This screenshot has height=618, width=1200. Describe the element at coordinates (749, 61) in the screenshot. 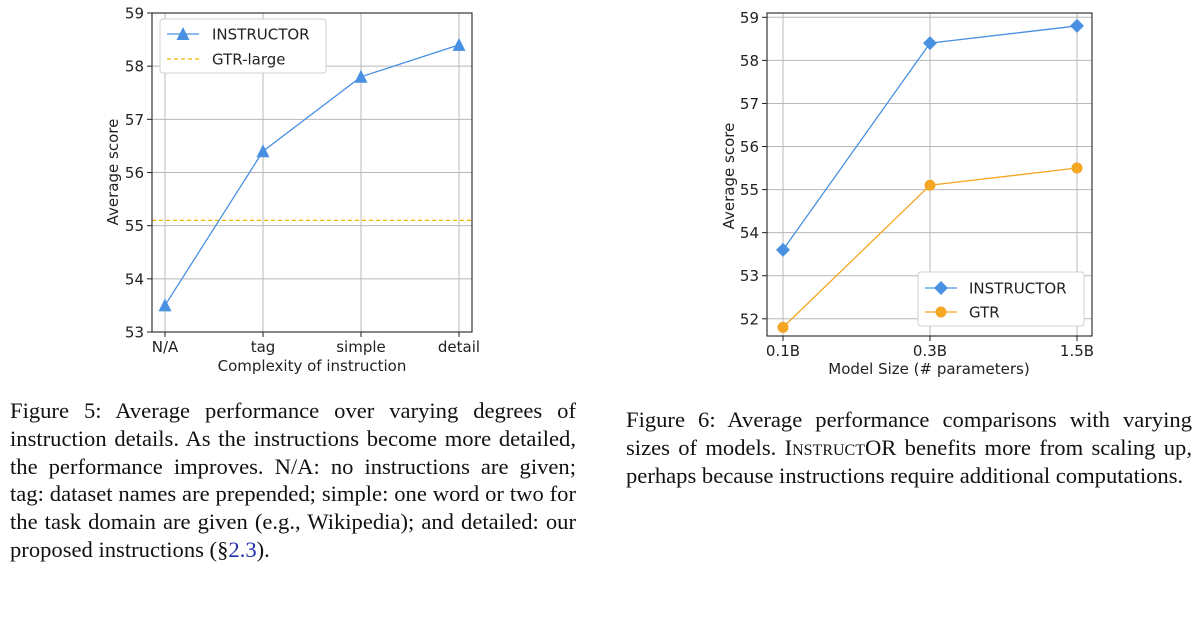

I see `chart2-y-tick-label: 58` at that location.